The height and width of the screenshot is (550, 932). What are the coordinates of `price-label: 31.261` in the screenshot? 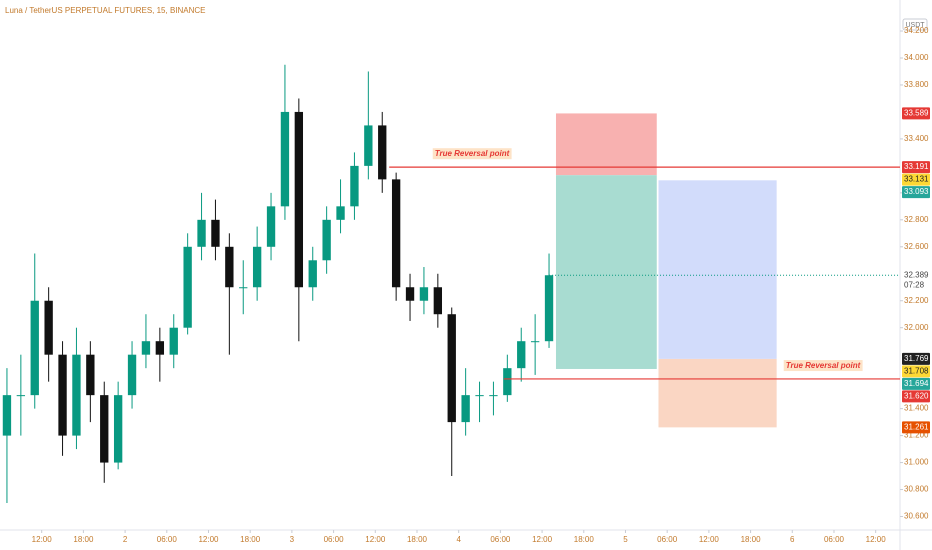 It's located at (916, 426).